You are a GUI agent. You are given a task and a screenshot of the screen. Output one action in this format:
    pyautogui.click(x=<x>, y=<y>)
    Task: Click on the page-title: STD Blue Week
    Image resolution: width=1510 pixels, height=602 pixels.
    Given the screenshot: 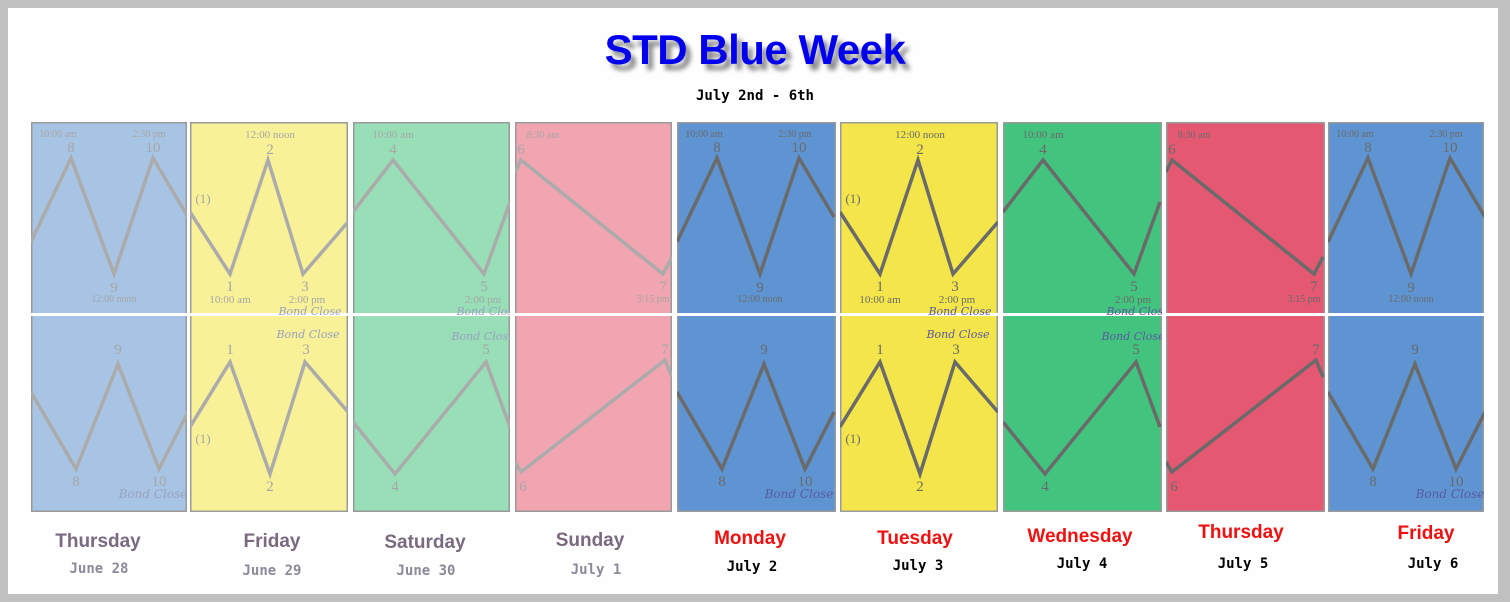 What is the action you would take?
    pyautogui.click(x=755, y=49)
    